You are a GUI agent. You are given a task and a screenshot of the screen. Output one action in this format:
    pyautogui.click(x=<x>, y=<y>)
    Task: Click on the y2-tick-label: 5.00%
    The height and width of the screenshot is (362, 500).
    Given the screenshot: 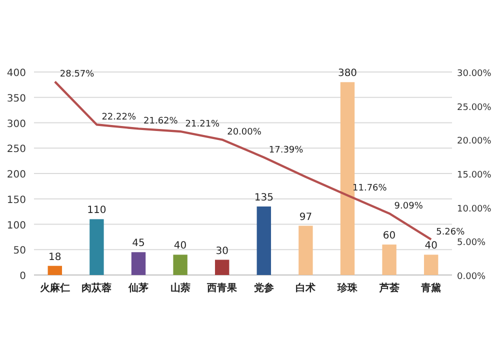 What is the action you would take?
    pyautogui.click(x=471, y=243)
    